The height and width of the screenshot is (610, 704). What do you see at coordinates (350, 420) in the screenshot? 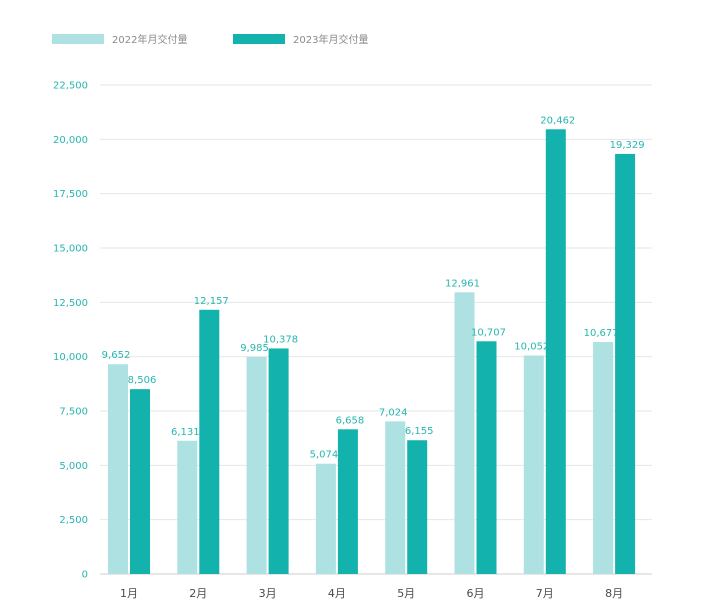
I see `data-label: 6,658` at bounding box center [350, 420].